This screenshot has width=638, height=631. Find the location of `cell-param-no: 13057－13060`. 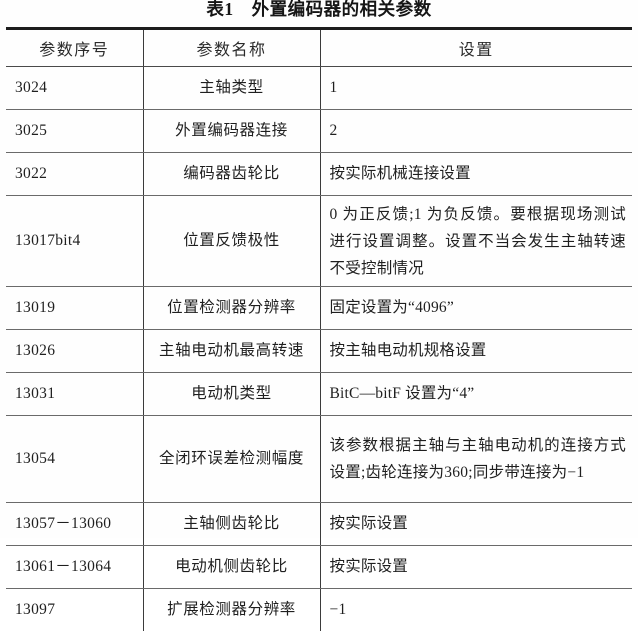

cell-param-no: 13057－13060 is located at coordinates (74, 524).